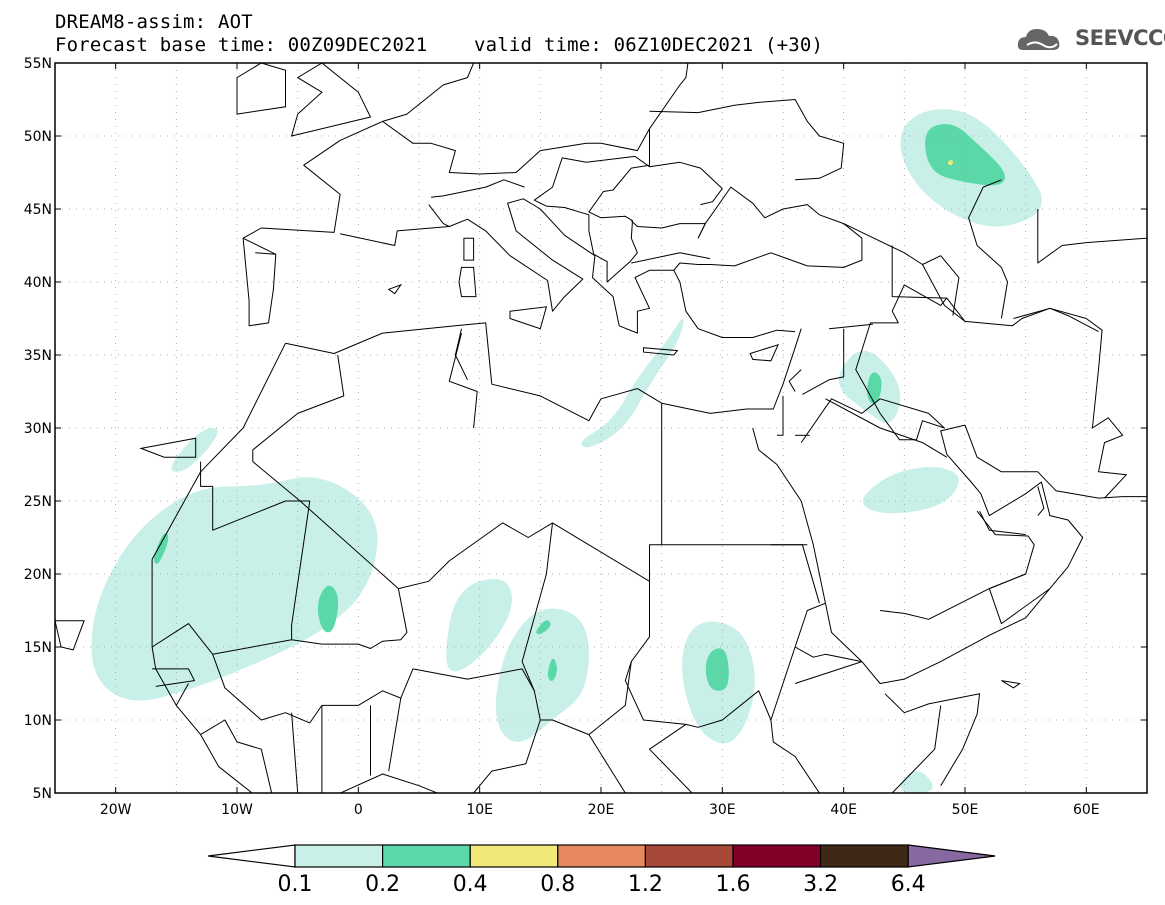 The height and width of the screenshot is (905, 1165). Describe the element at coordinates (38, 210) in the screenshot. I see `y-tick-label: 45N` at that location.